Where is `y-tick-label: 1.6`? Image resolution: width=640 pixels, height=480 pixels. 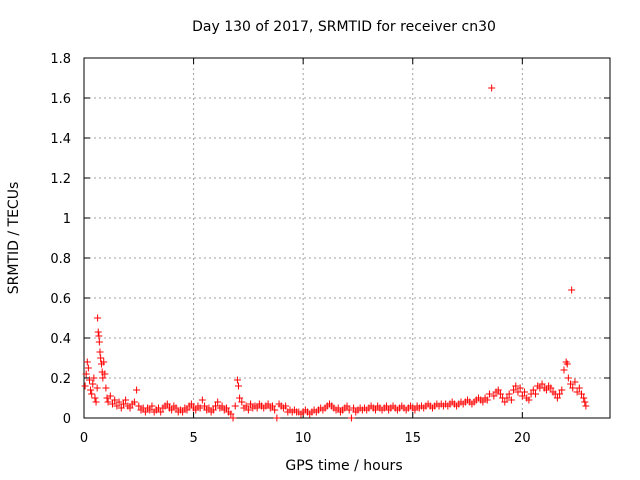
y-tick-label: 1.6 is located at coordinates (60, 99).